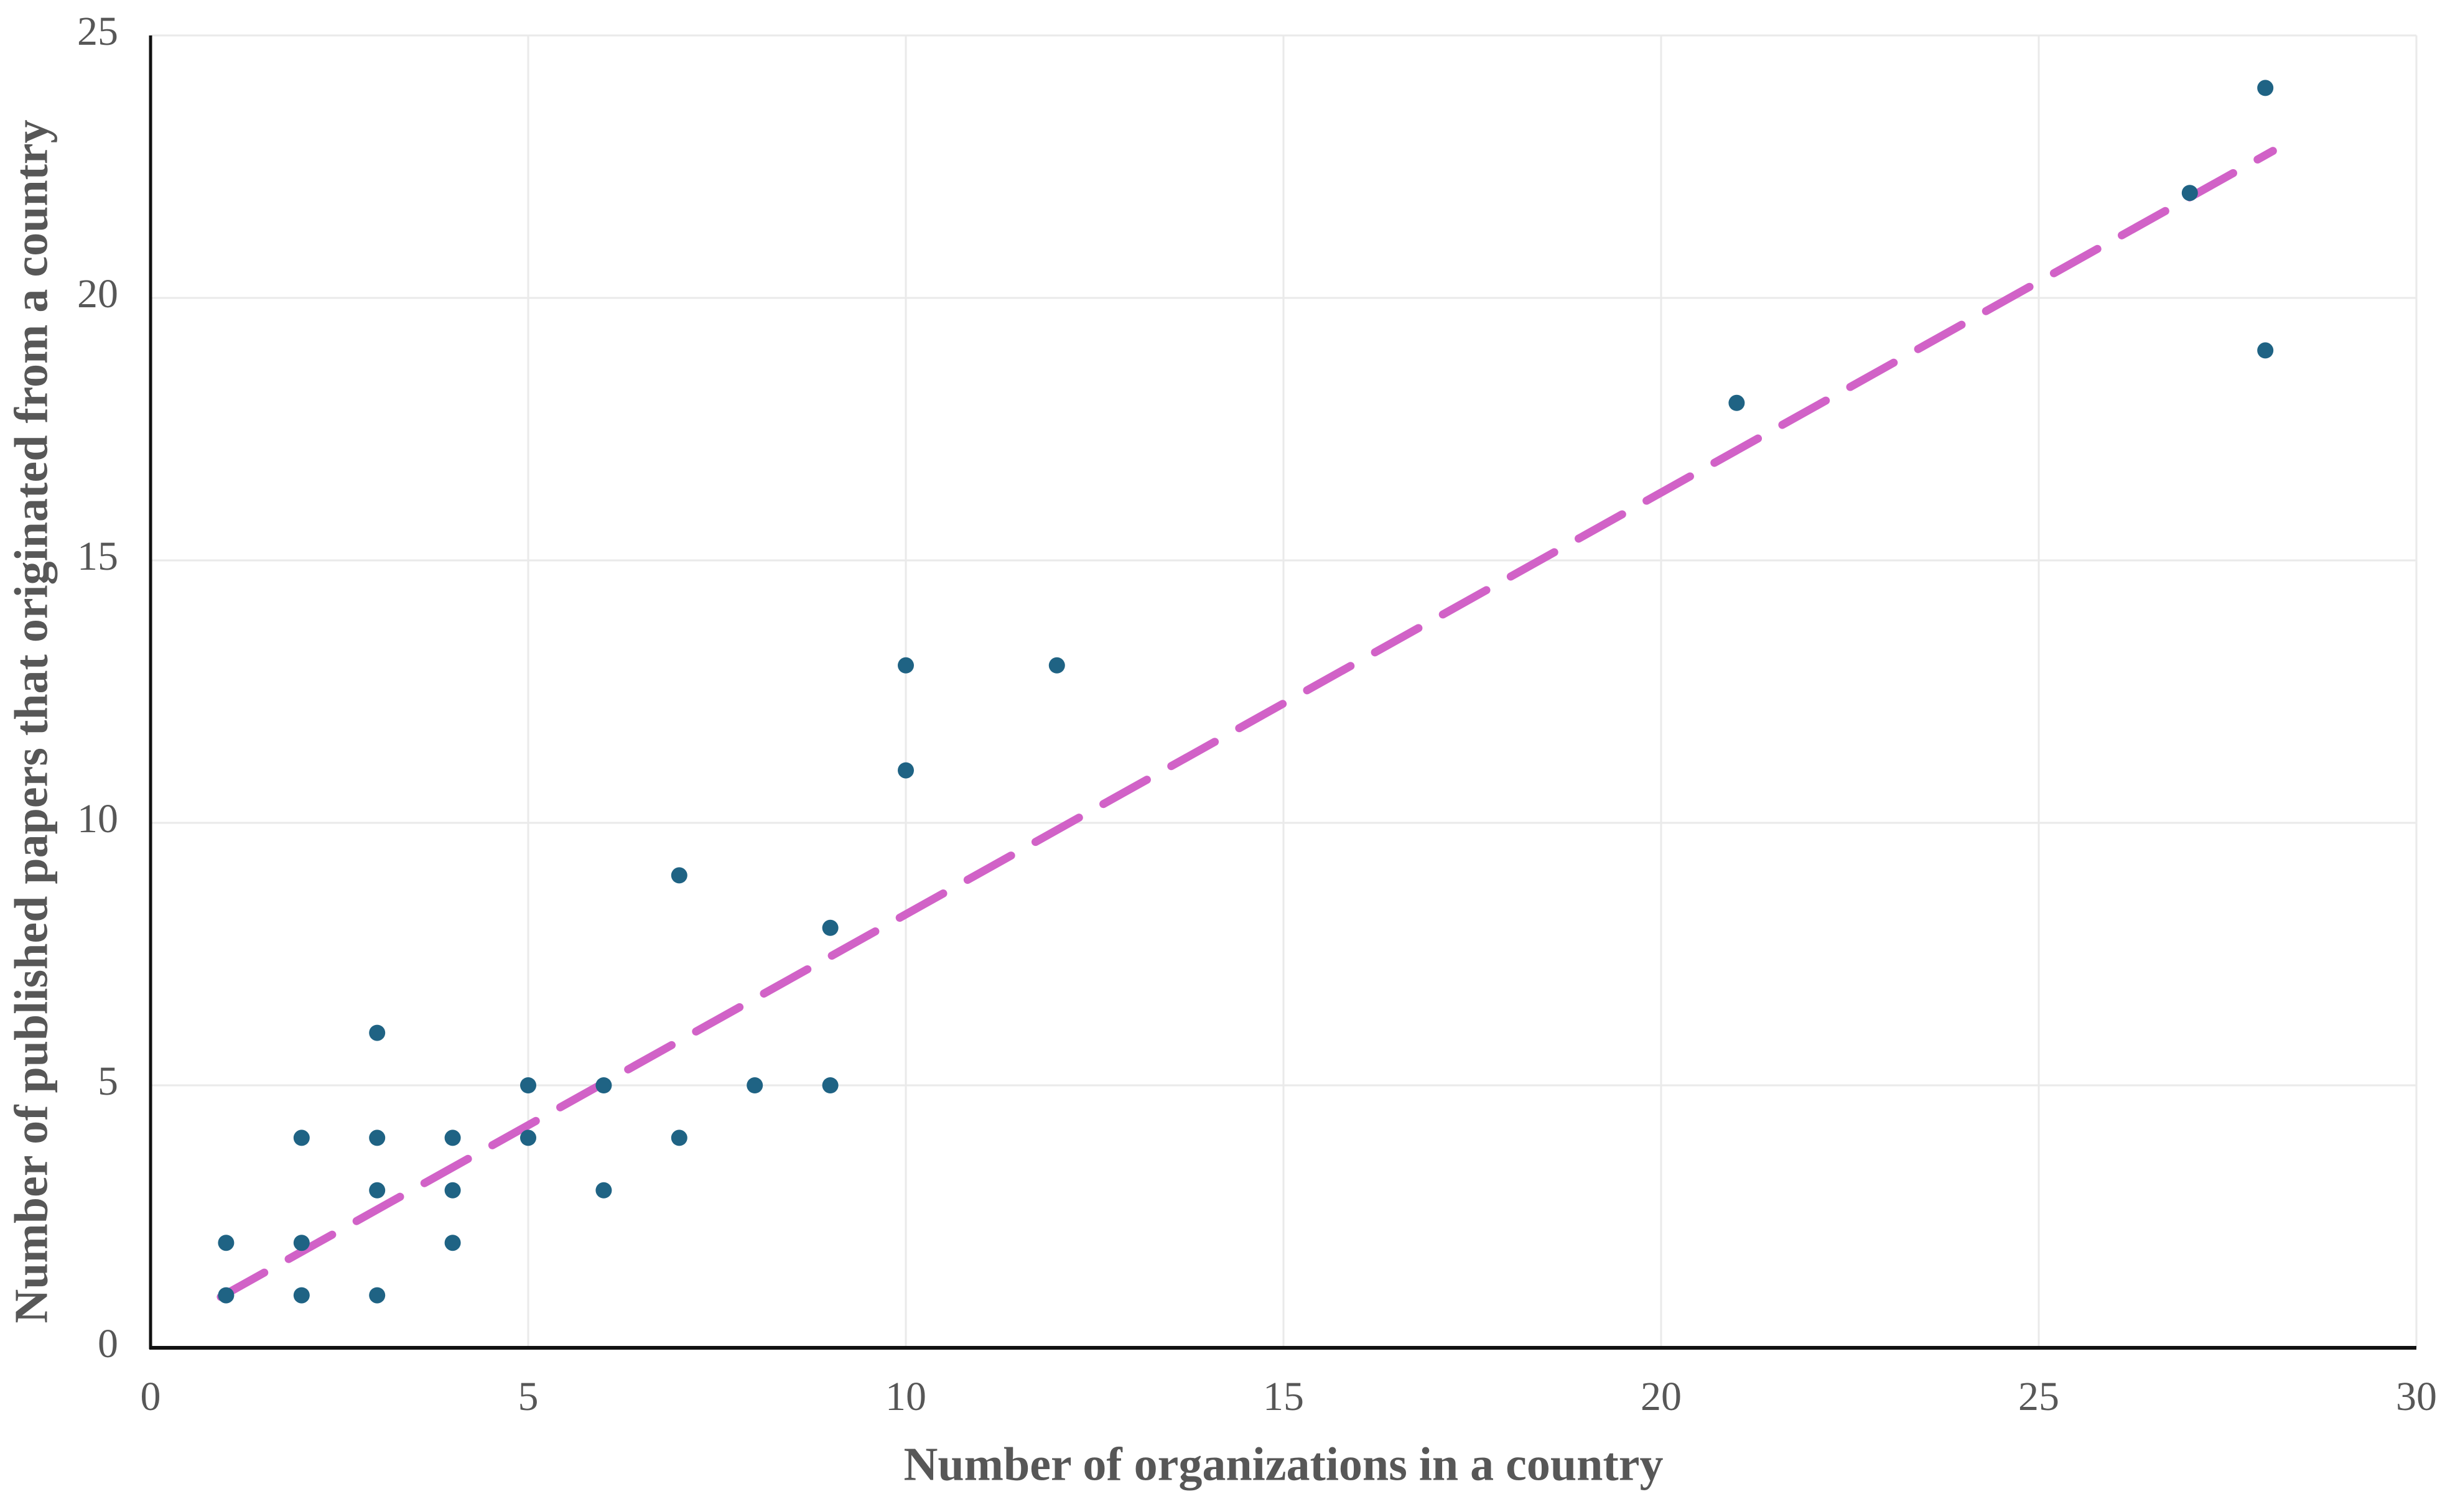 Image resolution: width=2445 pixels, height=1512 pixels. I want to click on x-tick-labels: 0 5 10 15 20 25 30, so click(1289, 1397).